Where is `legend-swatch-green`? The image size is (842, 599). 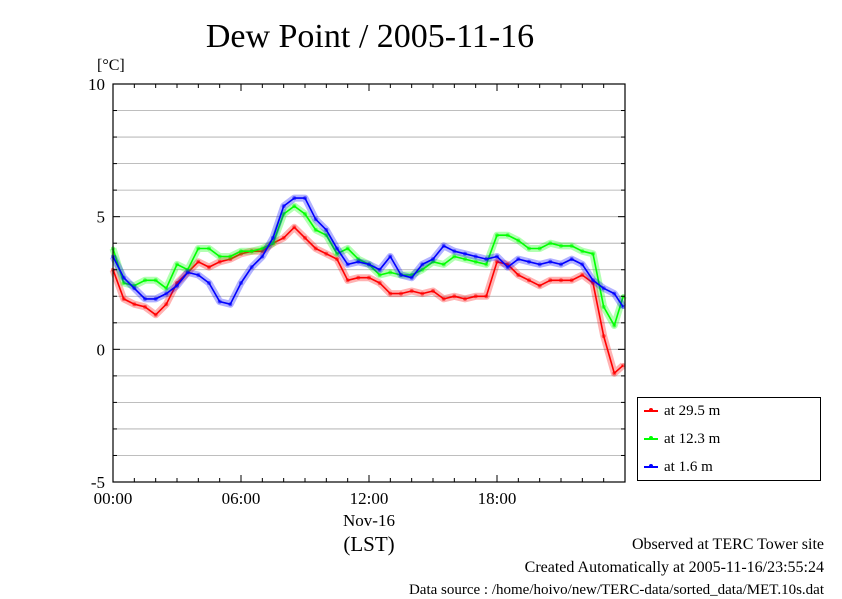
legend-swatch-green is located at coordinates (651, 438).